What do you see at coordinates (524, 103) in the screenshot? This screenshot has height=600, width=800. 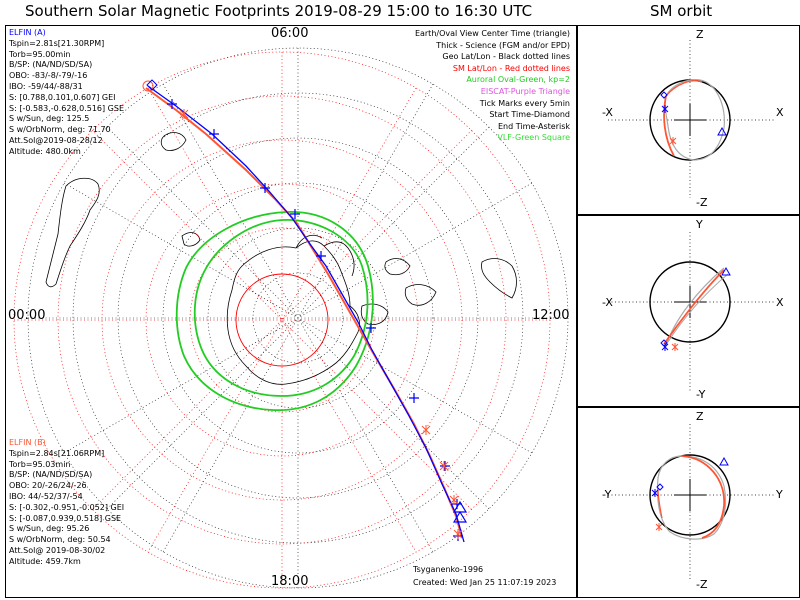 I see `legend-item: Tick Marks every 5min` at bounding box center [524, 103].